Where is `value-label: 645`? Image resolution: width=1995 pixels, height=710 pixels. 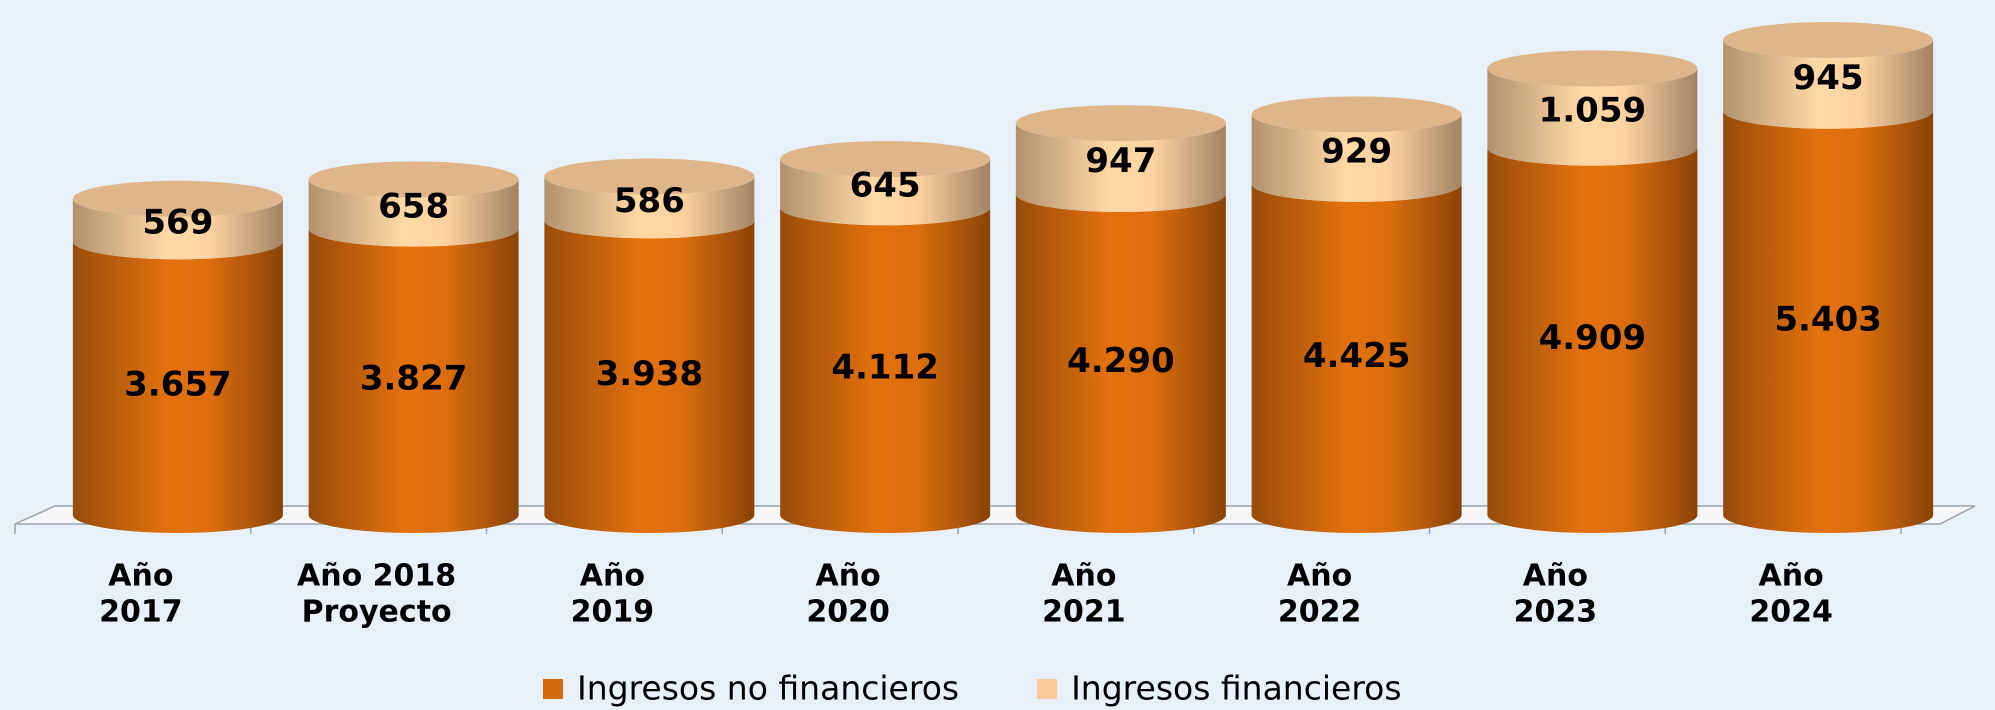 value-label: 645 is located at coordinates (885, 186).